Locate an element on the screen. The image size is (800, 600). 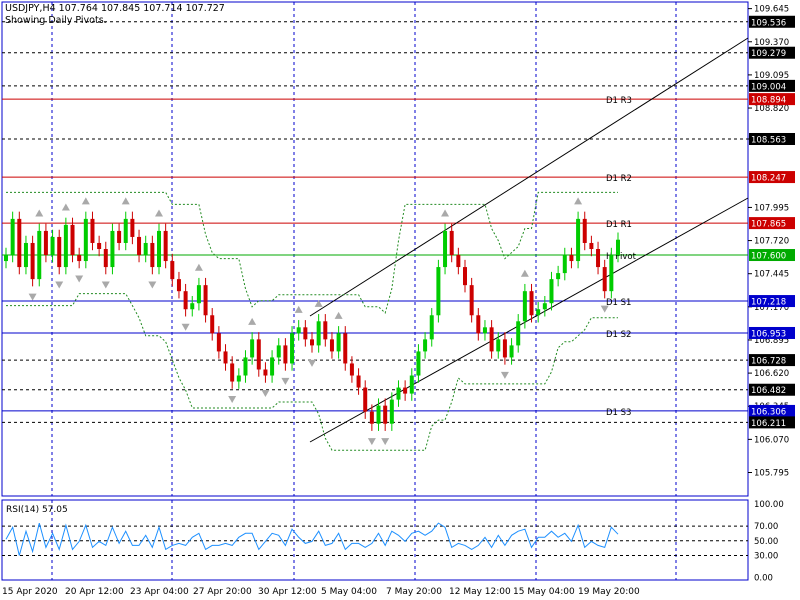
price-axis-label: 107.170 is located at coordinates (771, 308).